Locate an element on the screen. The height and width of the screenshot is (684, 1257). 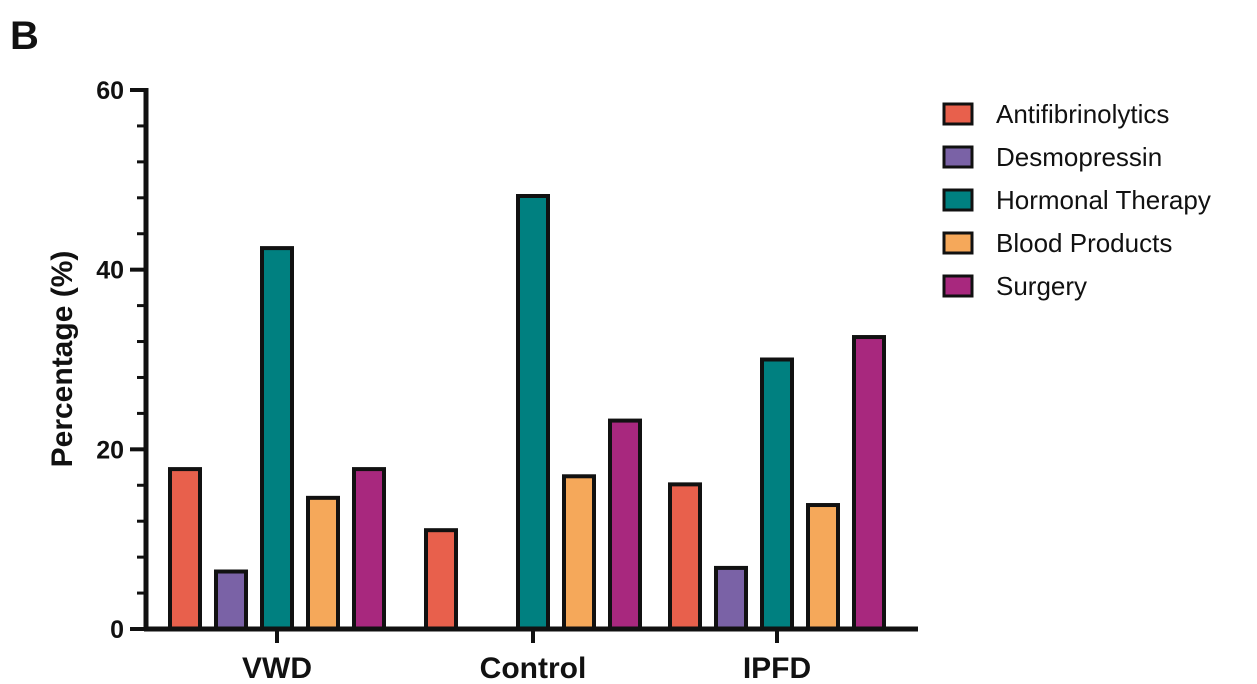
legend-label: Blood Products is located at coordinates (1084, 243).